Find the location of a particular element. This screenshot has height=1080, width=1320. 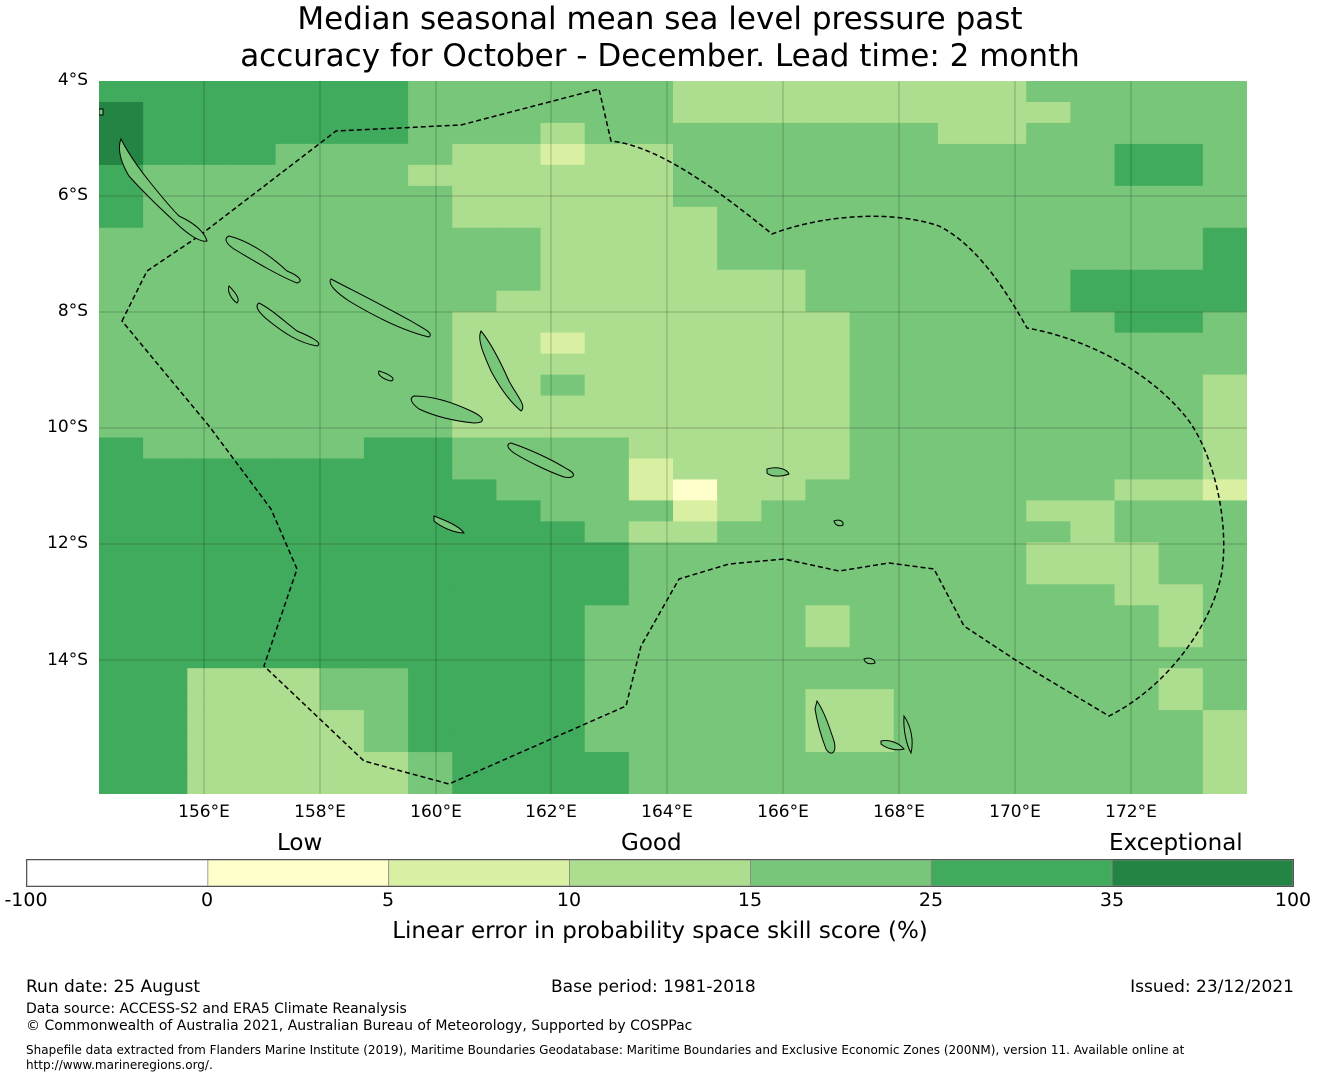

santa-cruz-island is located at coordinates (778, 472).